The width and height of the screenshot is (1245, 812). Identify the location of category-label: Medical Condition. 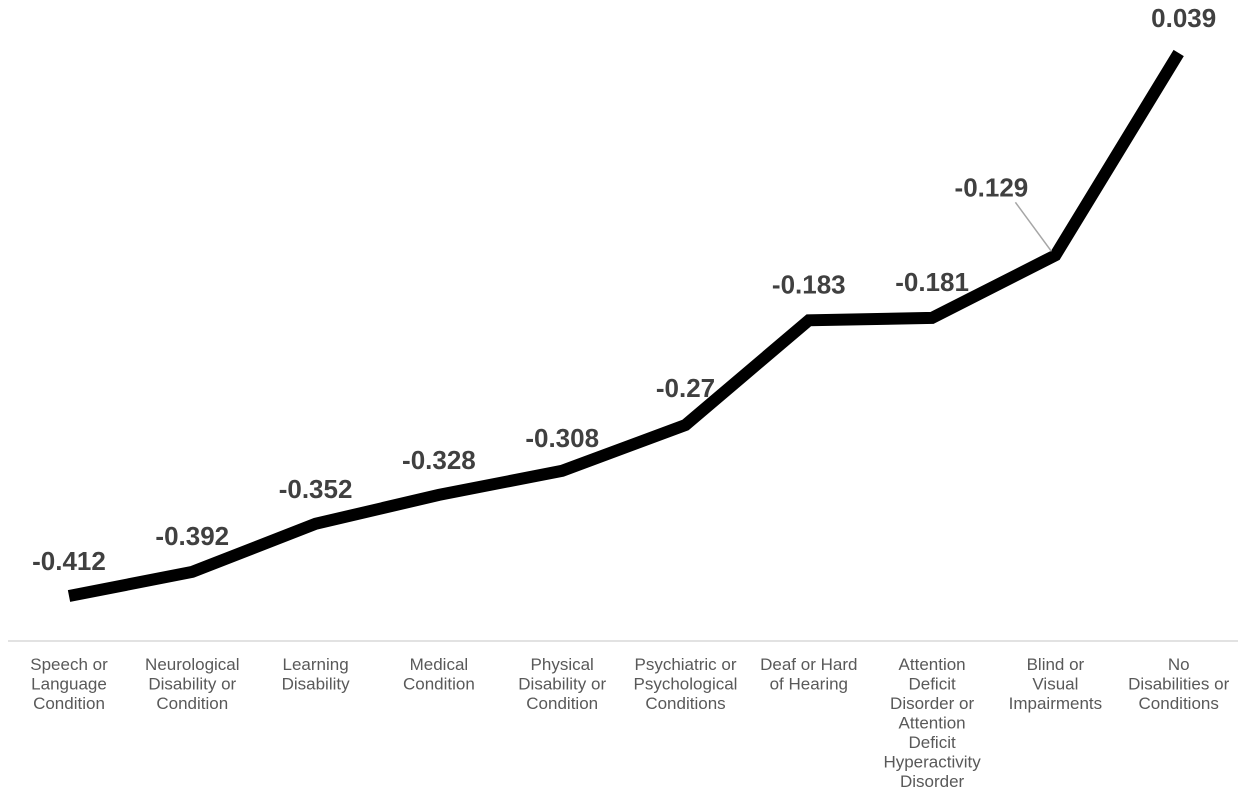
(439, 674).